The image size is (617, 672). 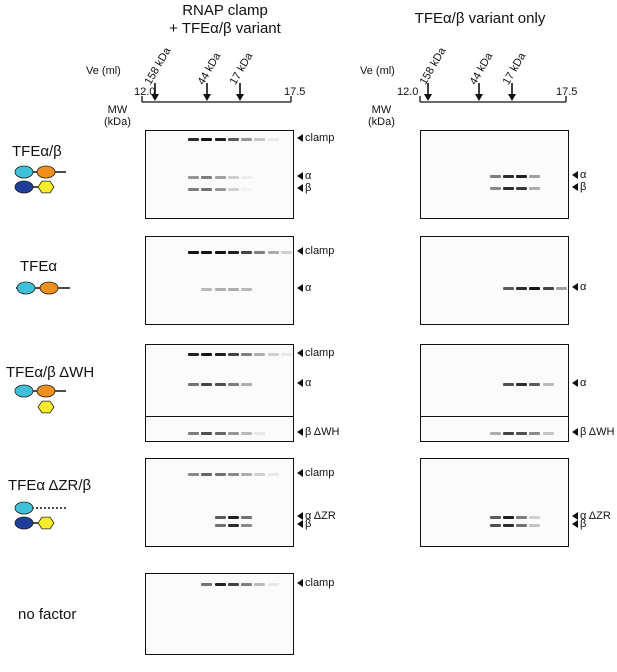 What do you see at coordinates (46, 391) in the screenshot?
I see `alpha-domain-orange` at bounding box center [46, 391].